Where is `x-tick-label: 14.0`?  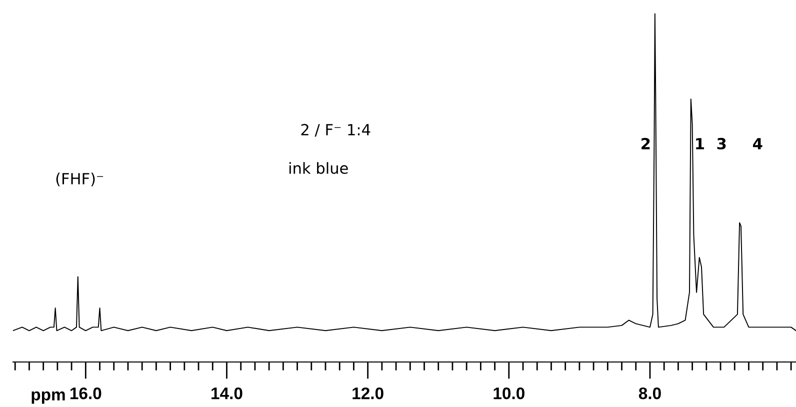 x-tick-label: 14.0 is located at coordinates (227, 393).